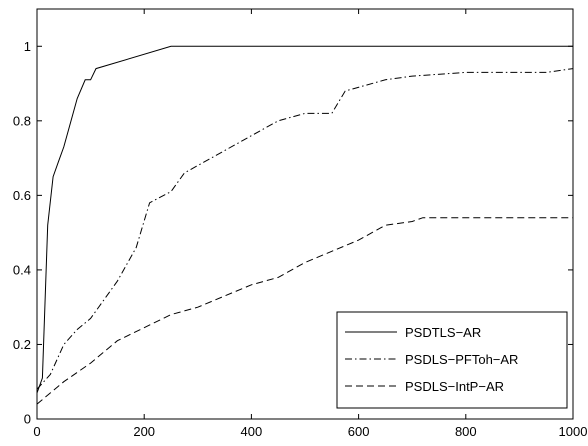  What do you see at coordinates (144, 431) in the screenshot?
I see `x-tick-label: 200` at bounding box center [144, 431].